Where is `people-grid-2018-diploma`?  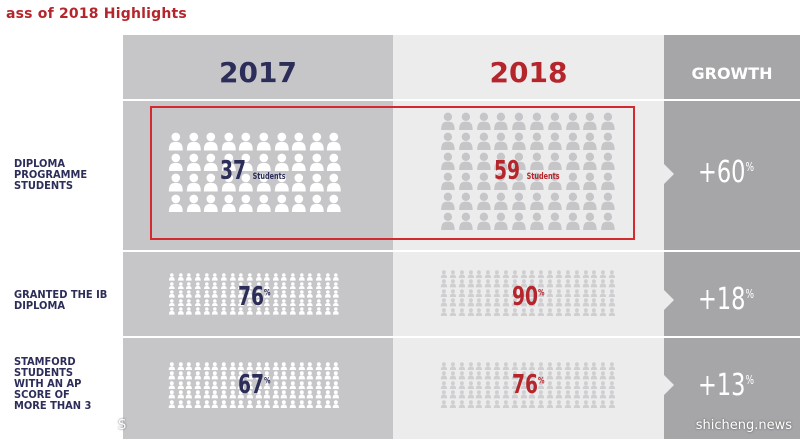 people-grid-2018-diploma is located at coordinates (528, 171).